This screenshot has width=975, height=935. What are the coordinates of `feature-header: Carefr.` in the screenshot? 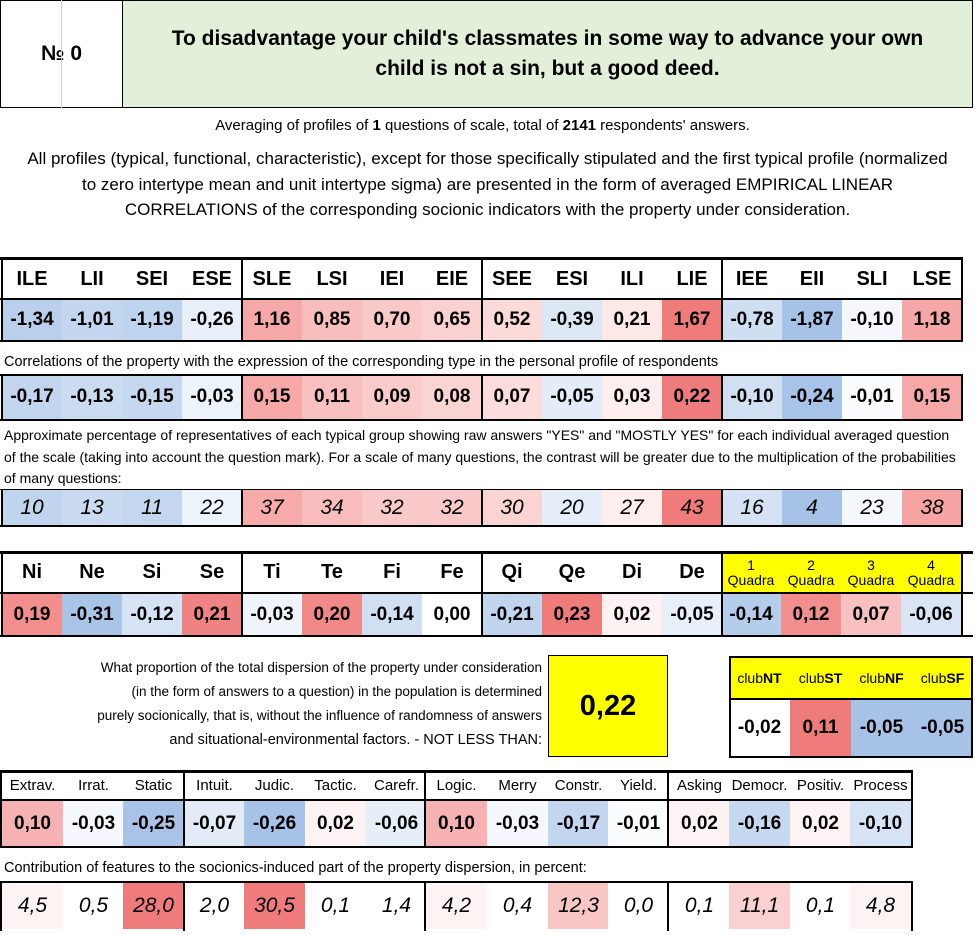 It's located at (396, 785).